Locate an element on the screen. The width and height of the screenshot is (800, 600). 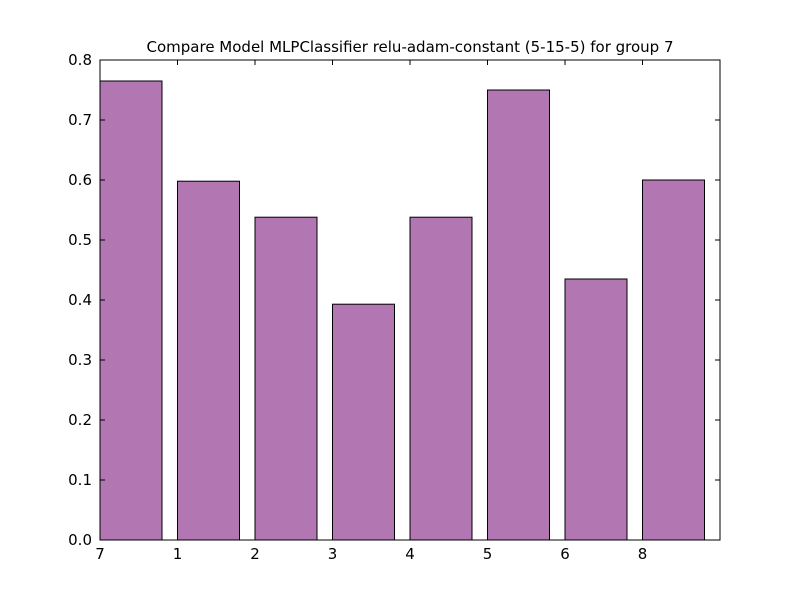
ytick-label: 0.2 is located at coordinates (80, 420).